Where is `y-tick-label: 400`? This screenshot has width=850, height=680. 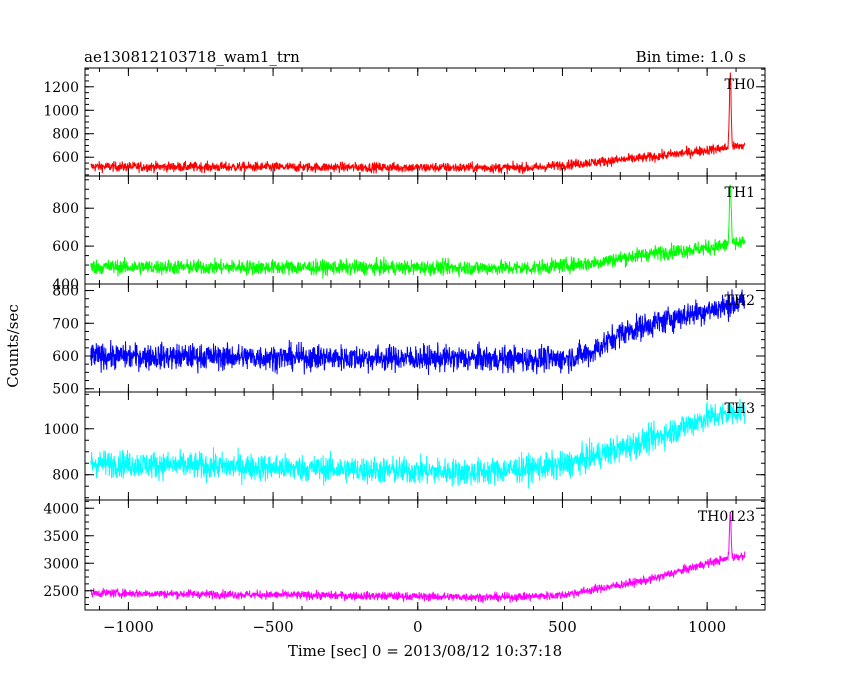 y-tick-label: 400 is located at coordinates (65, 285).